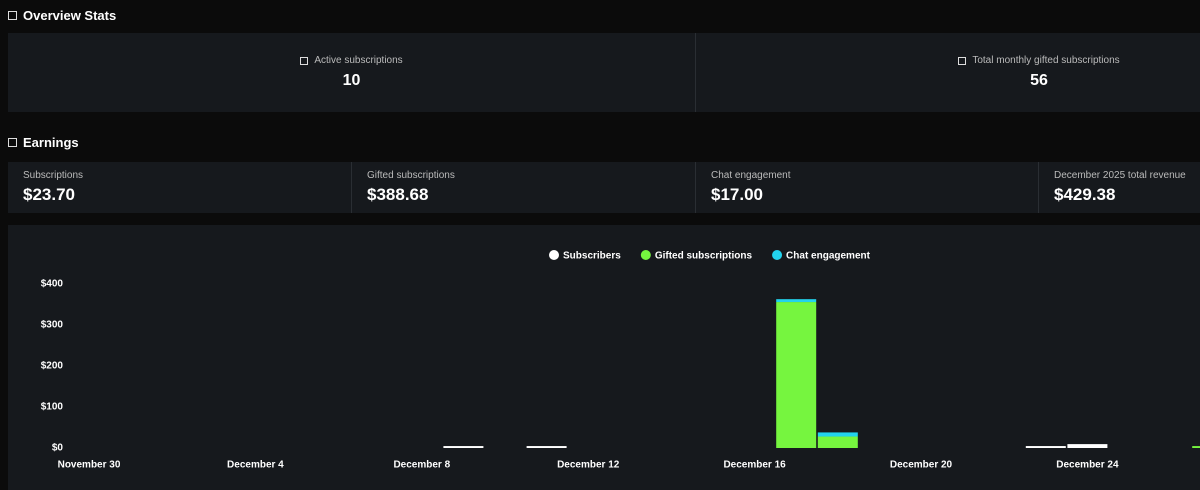 The height and width of the screenshot is (490, 1200). What do you see at coordinates (1087, 465) in the screenshot?
I see `x-tick-label: December 24` at bounding box center [1087, 465].